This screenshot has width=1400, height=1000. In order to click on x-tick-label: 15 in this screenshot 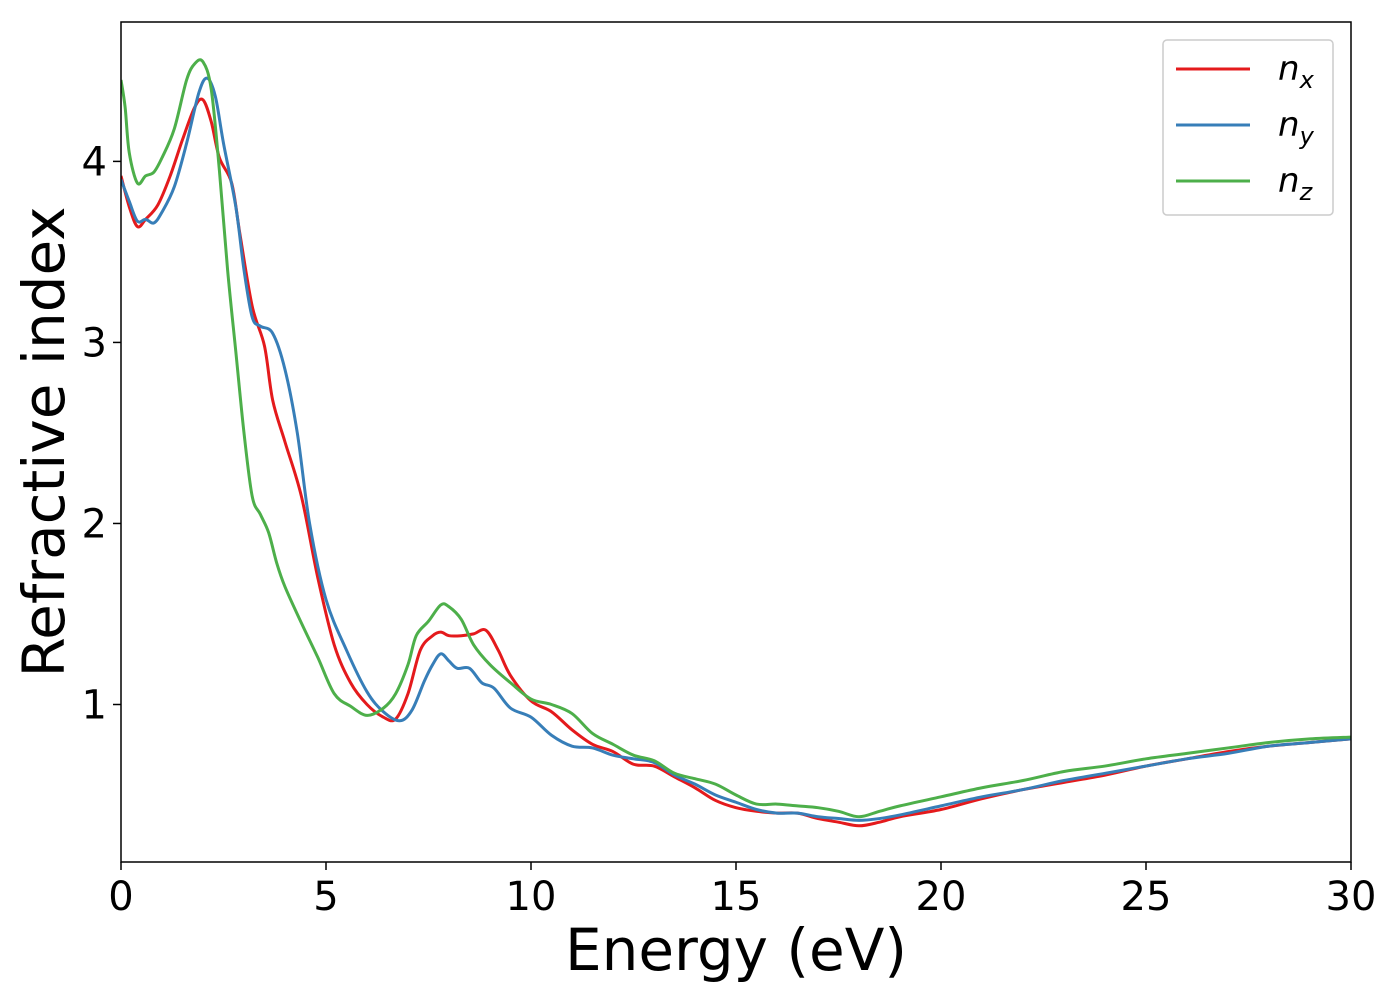, I will do `click(736, 897)`.